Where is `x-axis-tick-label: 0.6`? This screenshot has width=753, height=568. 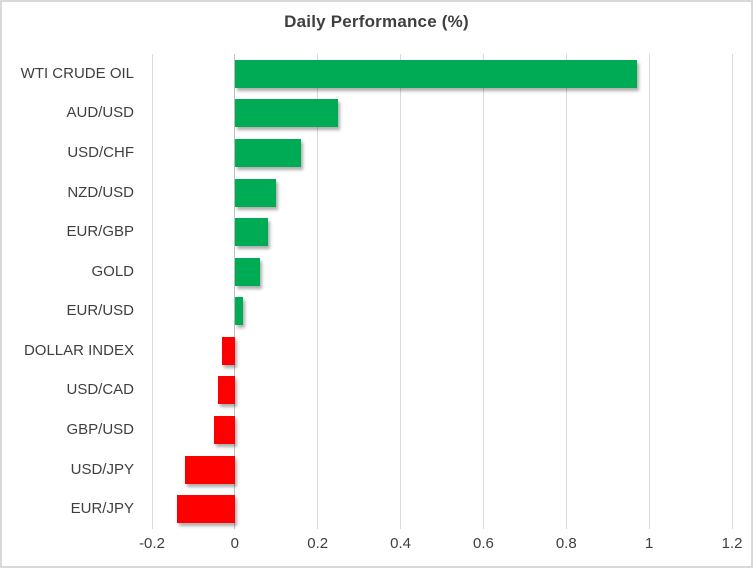 x-axis-tick-label: 0.6 is located at coordinates (483, 543).